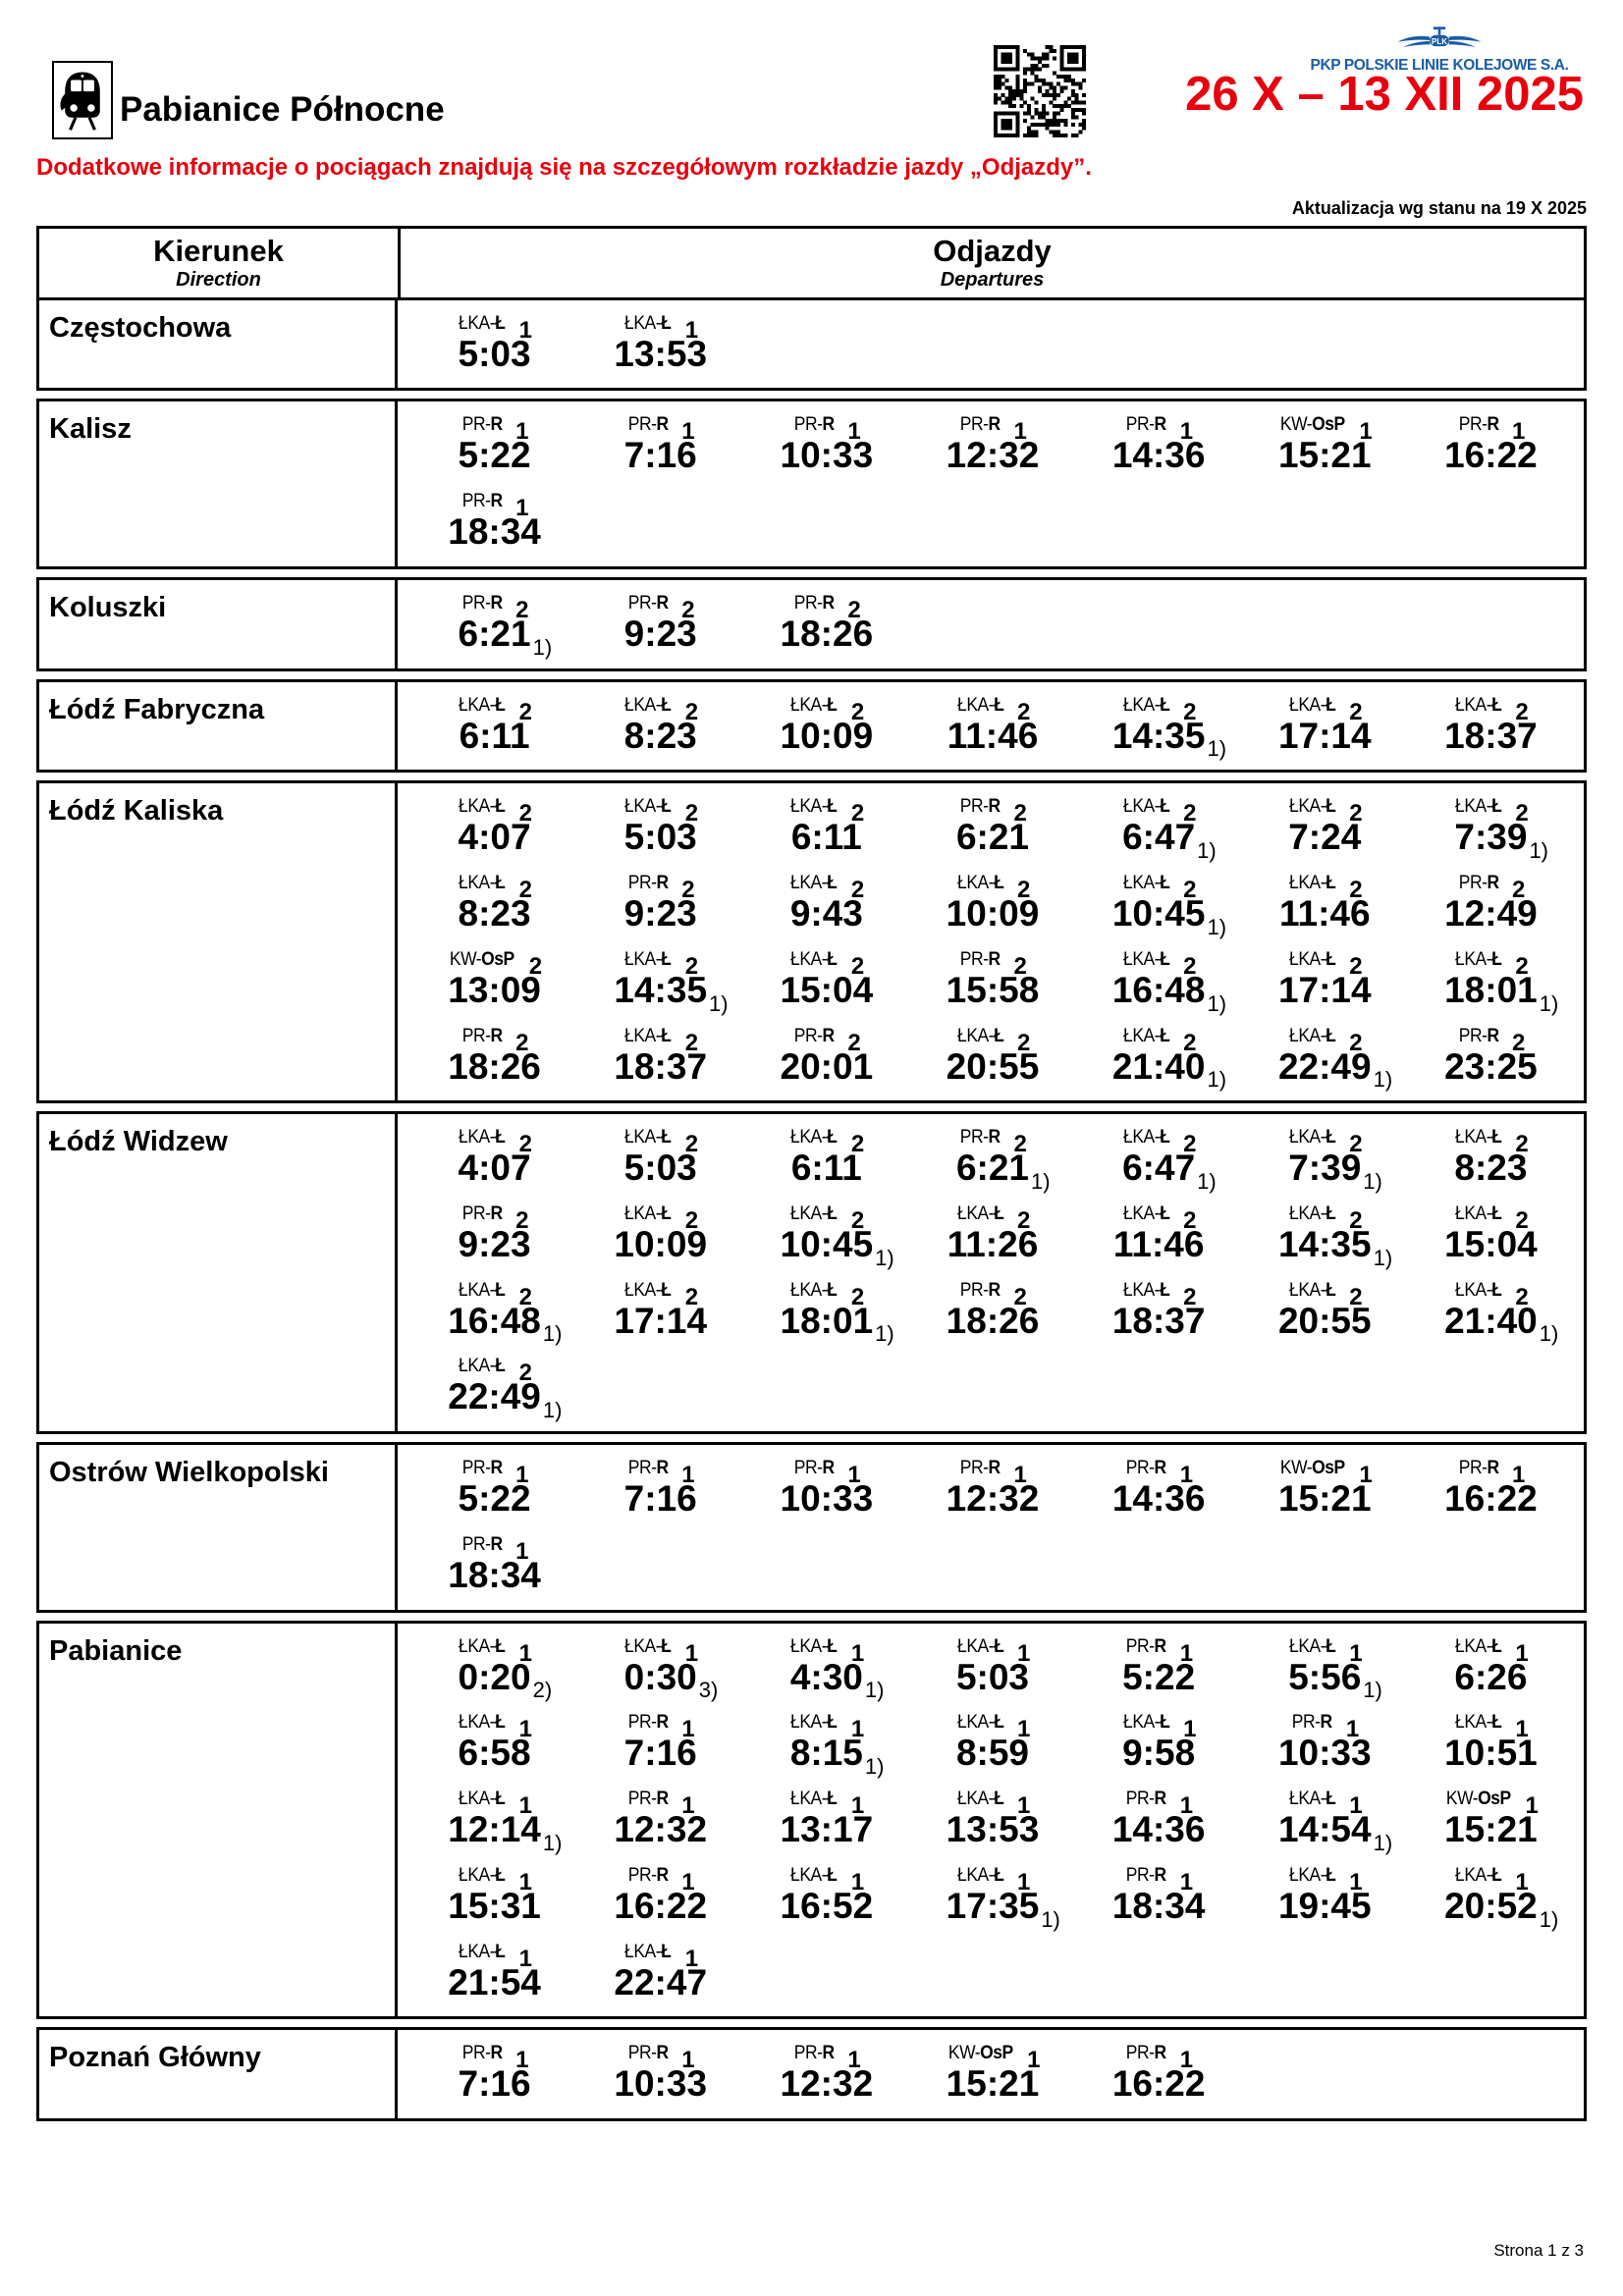 This screenshot has height=2296, width=1623. Describe the element at coordinates (219, 623) in the screenshot. I see `destination-name: Koluszki` at that location.